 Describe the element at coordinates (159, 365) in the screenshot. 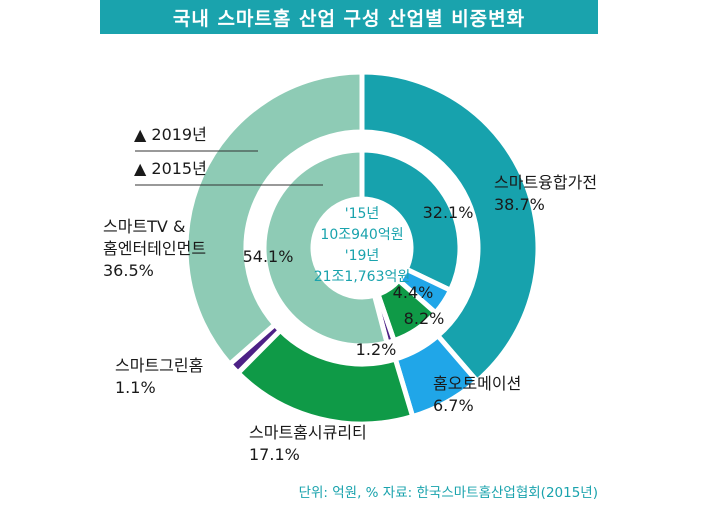

I see `category-label-스마트그린홈-0: 스마트그린홈` at that location.